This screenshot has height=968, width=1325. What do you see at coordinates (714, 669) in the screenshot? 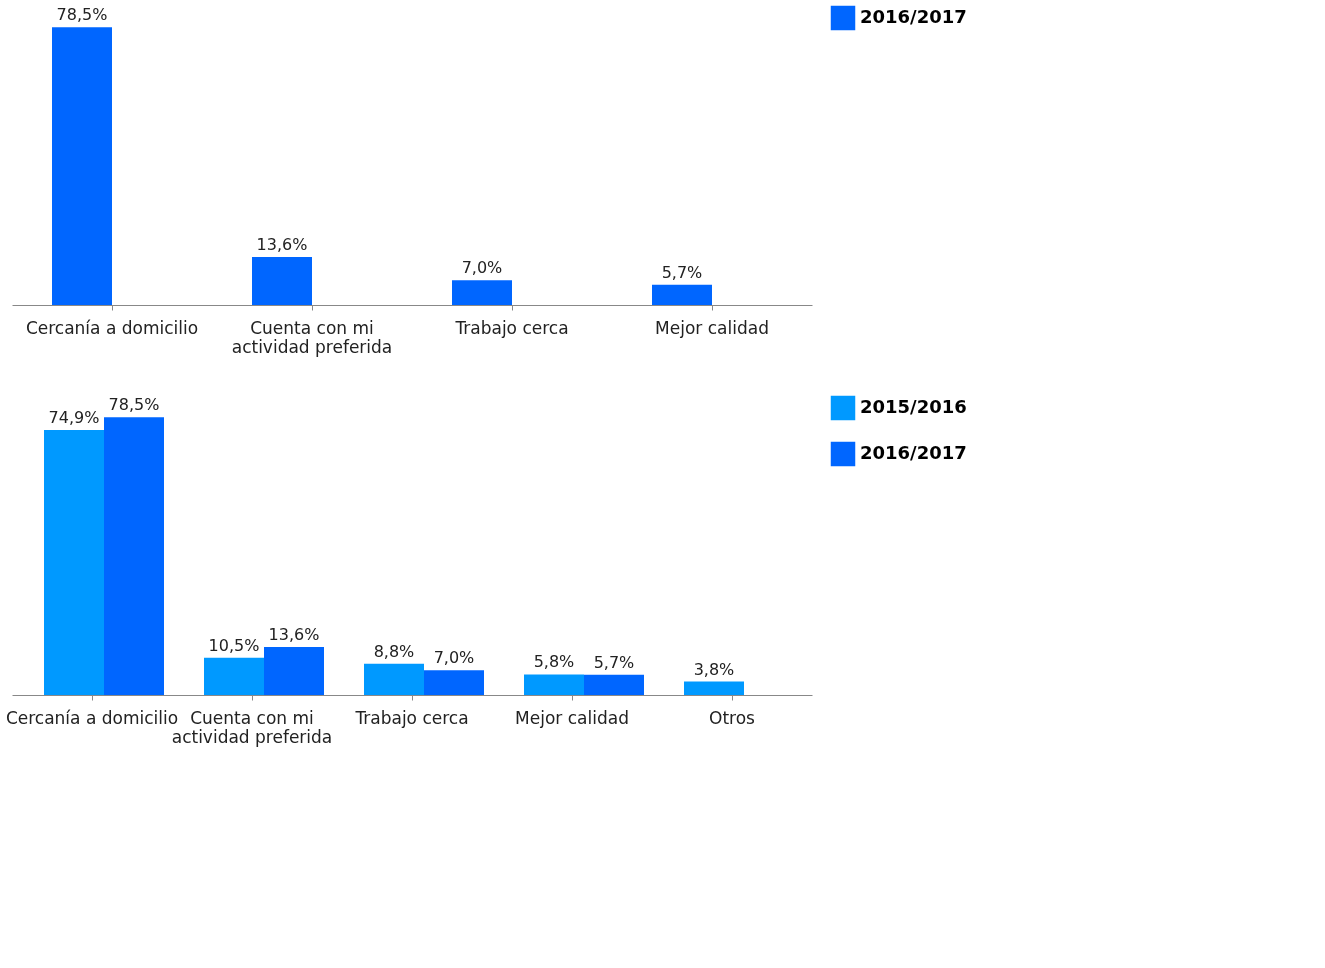
I see `data-label: 3,8%` at bounding box center [714, 669].